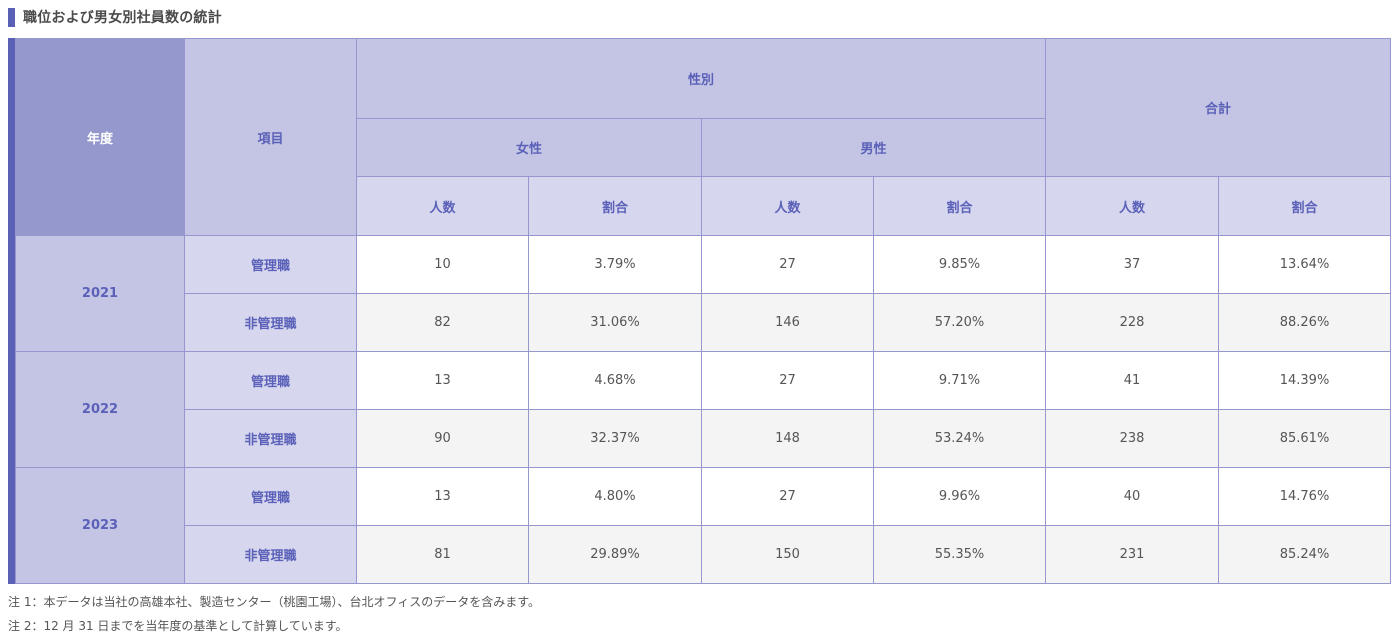  I want to click on total-ratio-cell: 85.24%, so click(1305, 554).